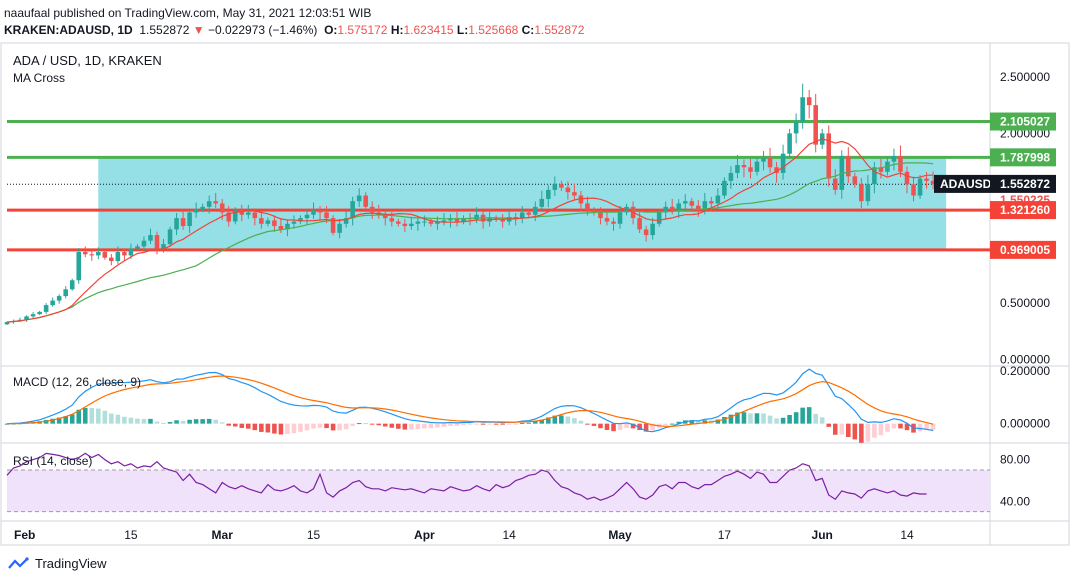  Describe the element at coordinates (1025, 157) in the screenshot. I see `price-label: 1.787998` at that location.